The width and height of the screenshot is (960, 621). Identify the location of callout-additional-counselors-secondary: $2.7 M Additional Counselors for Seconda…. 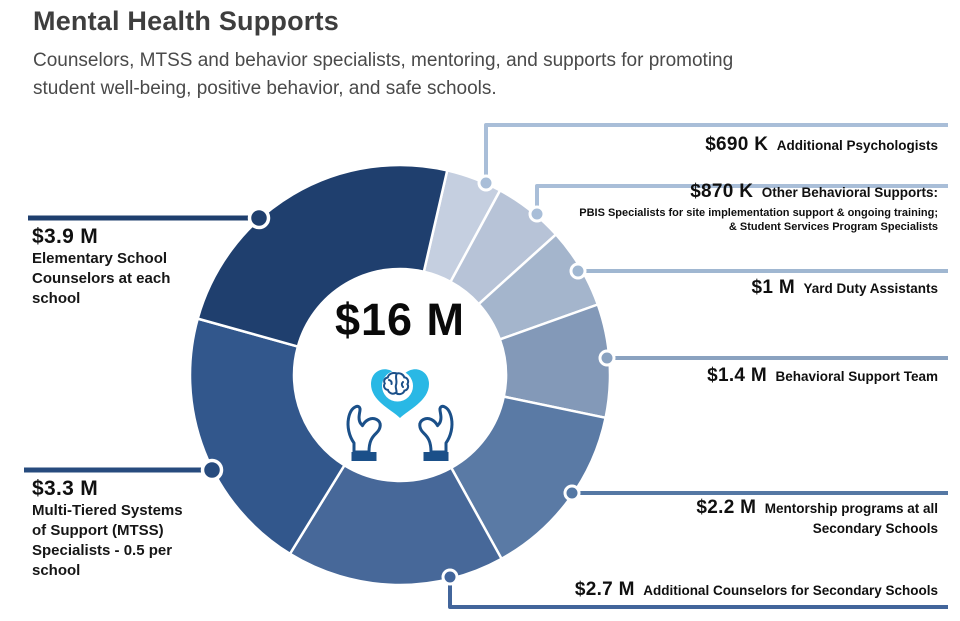
(756, 590).